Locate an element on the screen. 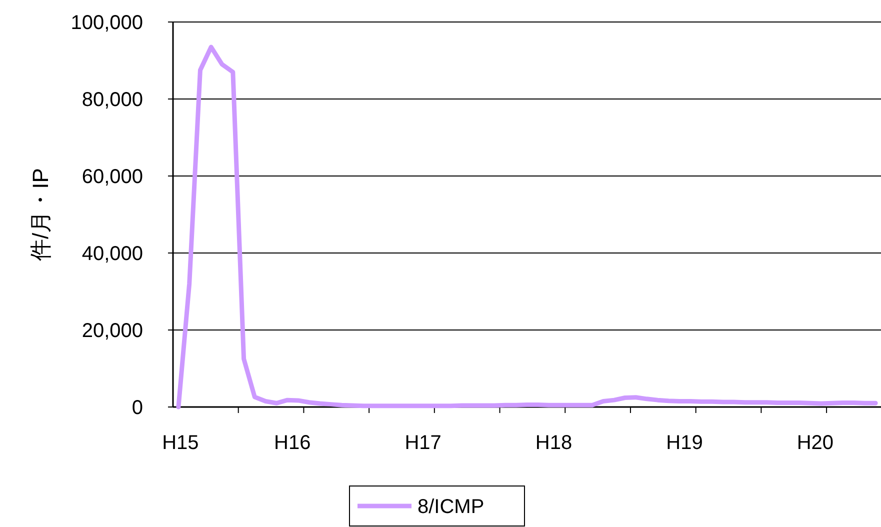 This screenshot has width=881, height=527. y-tick-label: 100,000 is located at coordinates (106, 23).